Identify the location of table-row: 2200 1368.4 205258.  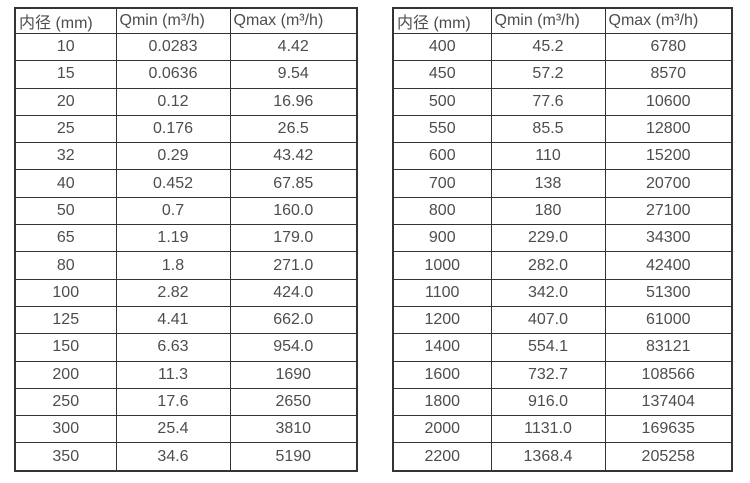
(562, 457).